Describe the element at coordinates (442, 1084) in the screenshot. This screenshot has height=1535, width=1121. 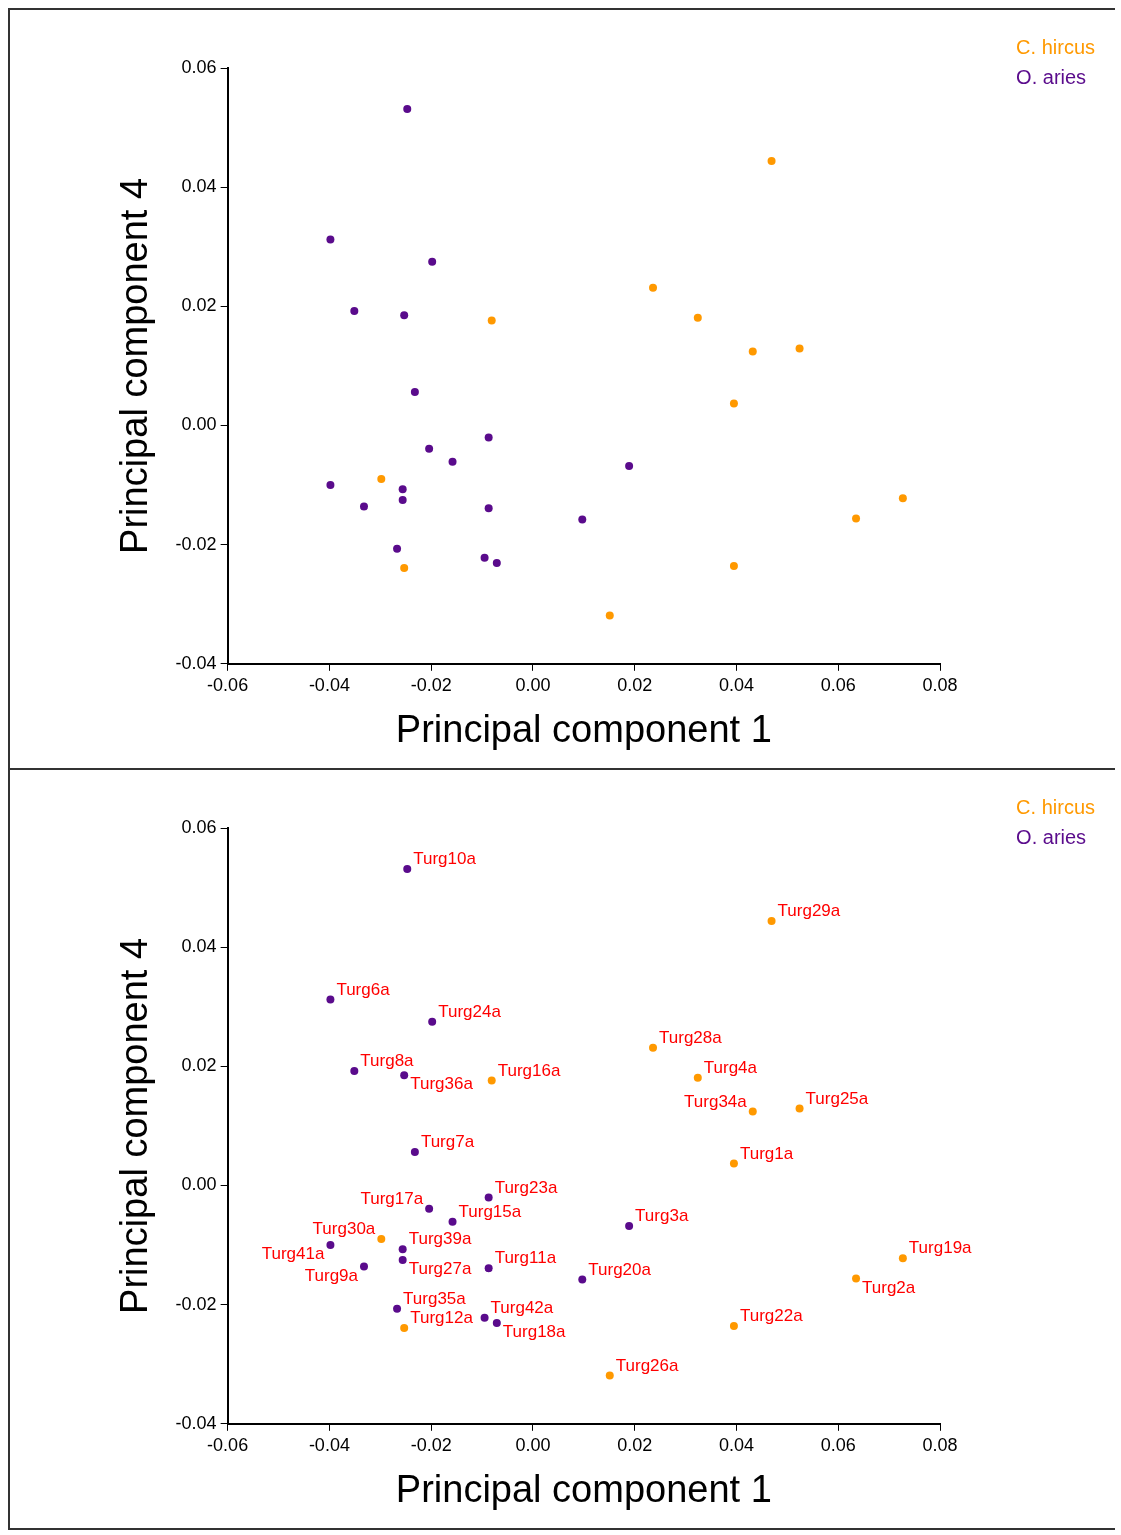
I see `data-label: Turg36a` at that location.